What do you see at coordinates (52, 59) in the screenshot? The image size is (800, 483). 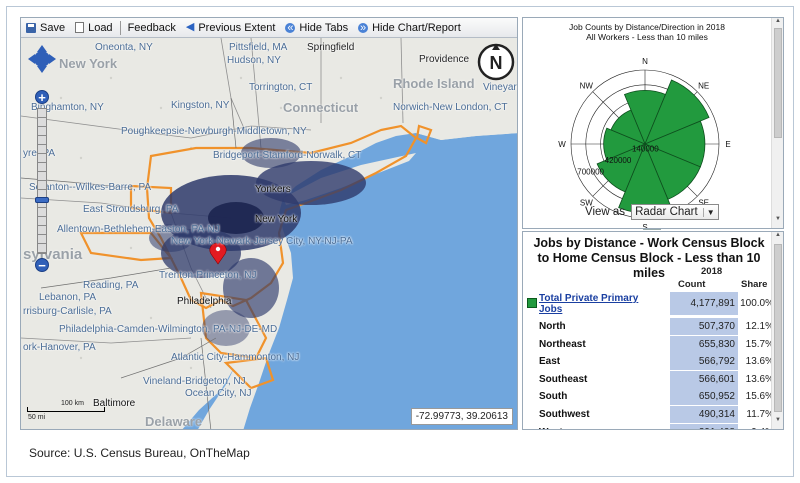 I see `pan-right-icon` at bounding box center [52, 59].